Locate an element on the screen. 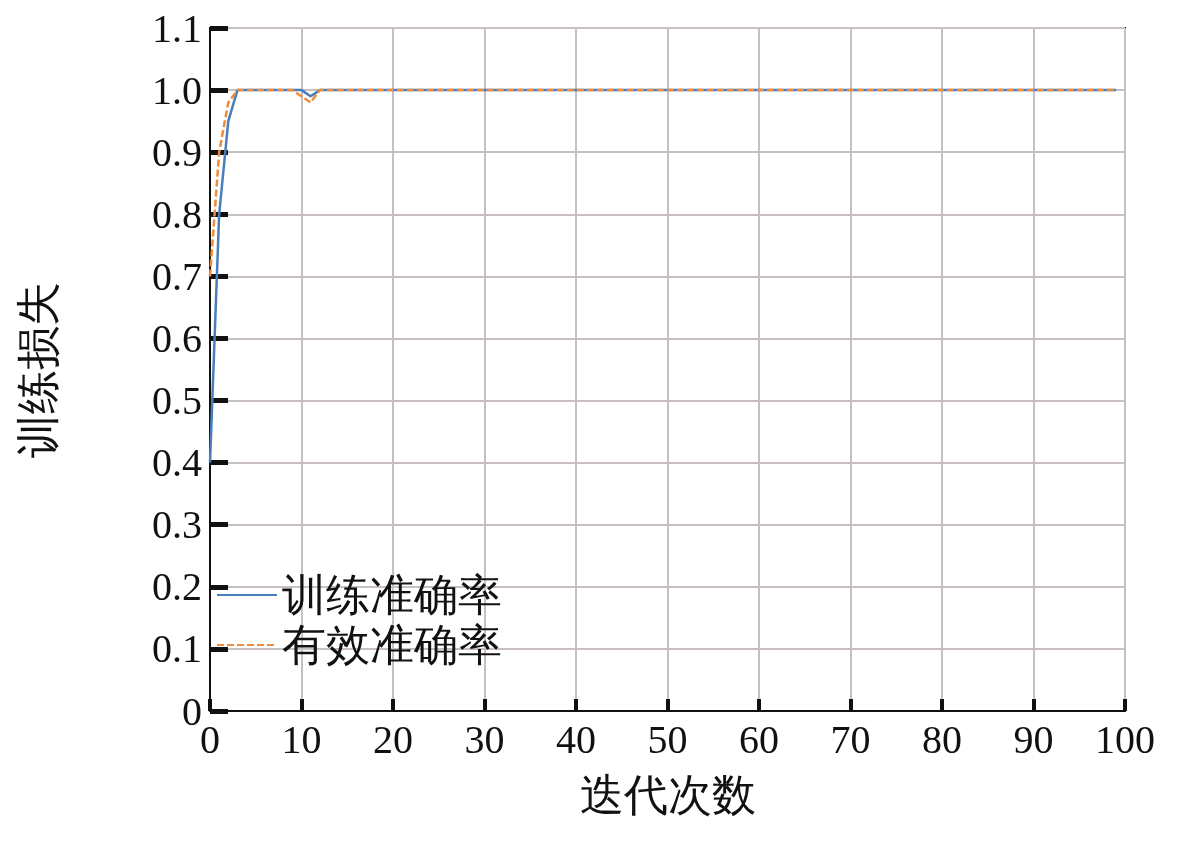 Image resolution: width=1183 pixels, height=862 pixels. y-tick-label: 1.1 is located at coordinates (177, 28).